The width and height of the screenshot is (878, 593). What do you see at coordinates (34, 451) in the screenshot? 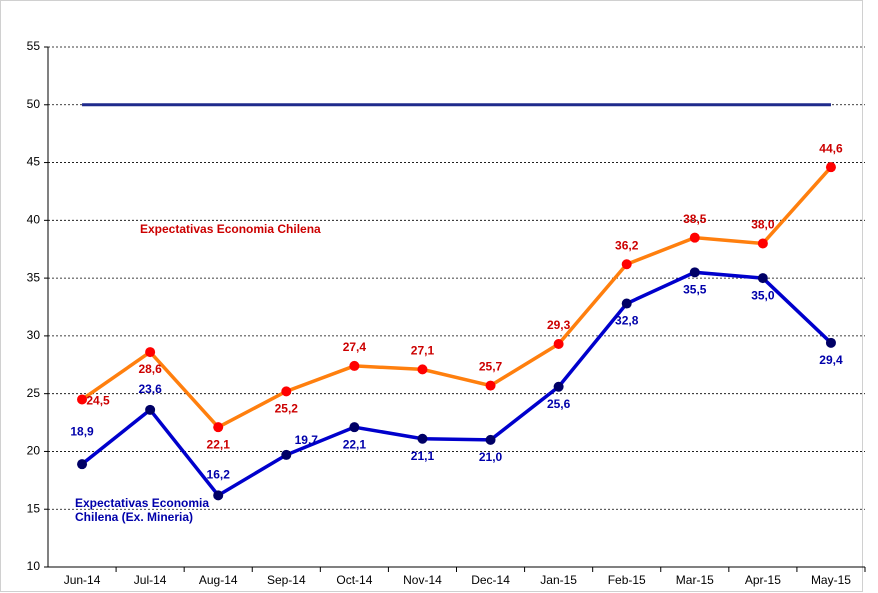
I see `y-tick-label: 20` at bounding box center [34, 451].